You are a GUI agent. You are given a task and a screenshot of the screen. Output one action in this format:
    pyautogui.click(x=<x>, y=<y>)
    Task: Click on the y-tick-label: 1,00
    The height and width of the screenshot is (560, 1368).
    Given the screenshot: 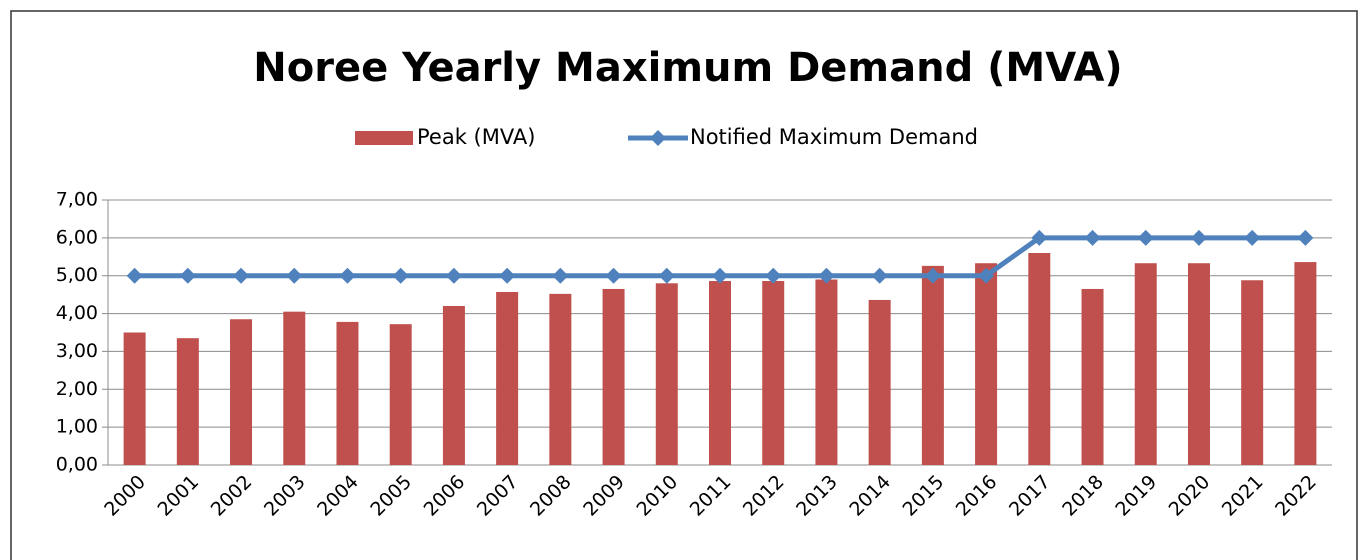 What is the action you would take?
    pyautogui.click(x=77, y=427)
    